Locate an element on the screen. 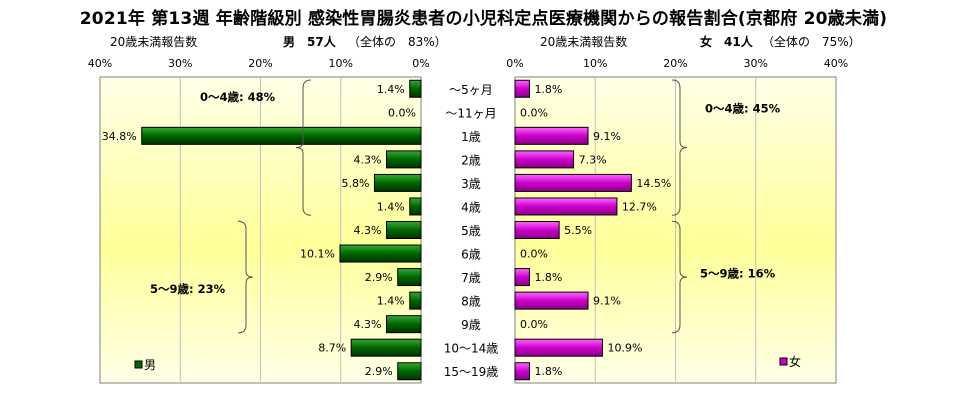  right-x-tick-label: 20% is located at coordinates (675, 63).